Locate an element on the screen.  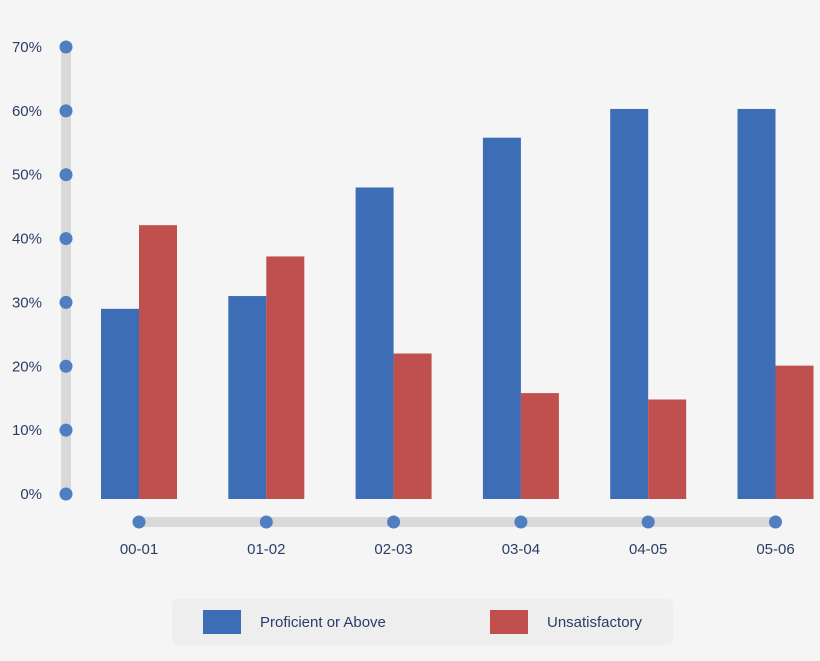
y-axis: 0% 10% 20% 30% 40% 50% 60% 70% is located at coordinates (42, 271).